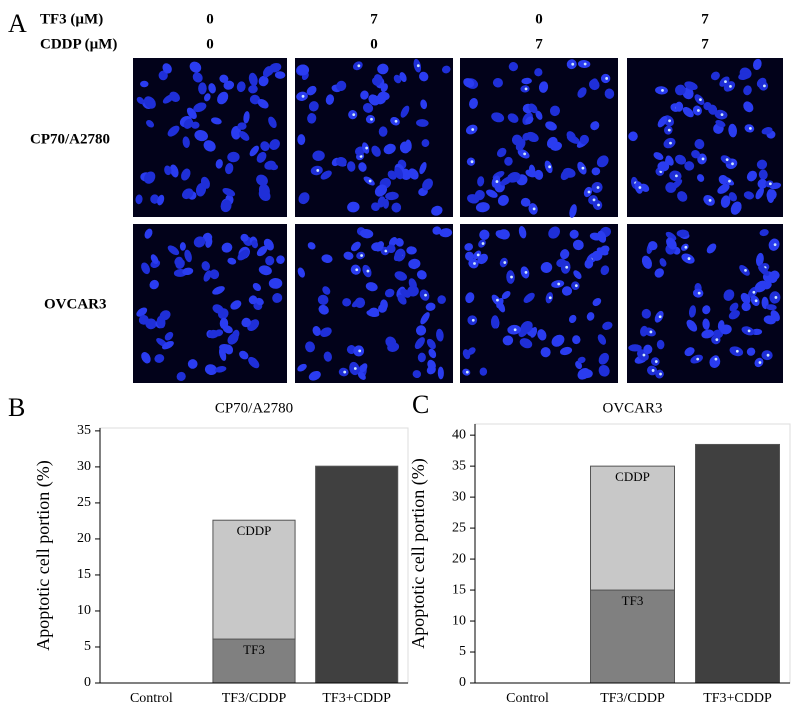 Image resolution: width=800 pixels, height=724 pixels. Describe the element at coordinates (84, 430) in the screenshot. I see `y-tick-label: 35` at that location.